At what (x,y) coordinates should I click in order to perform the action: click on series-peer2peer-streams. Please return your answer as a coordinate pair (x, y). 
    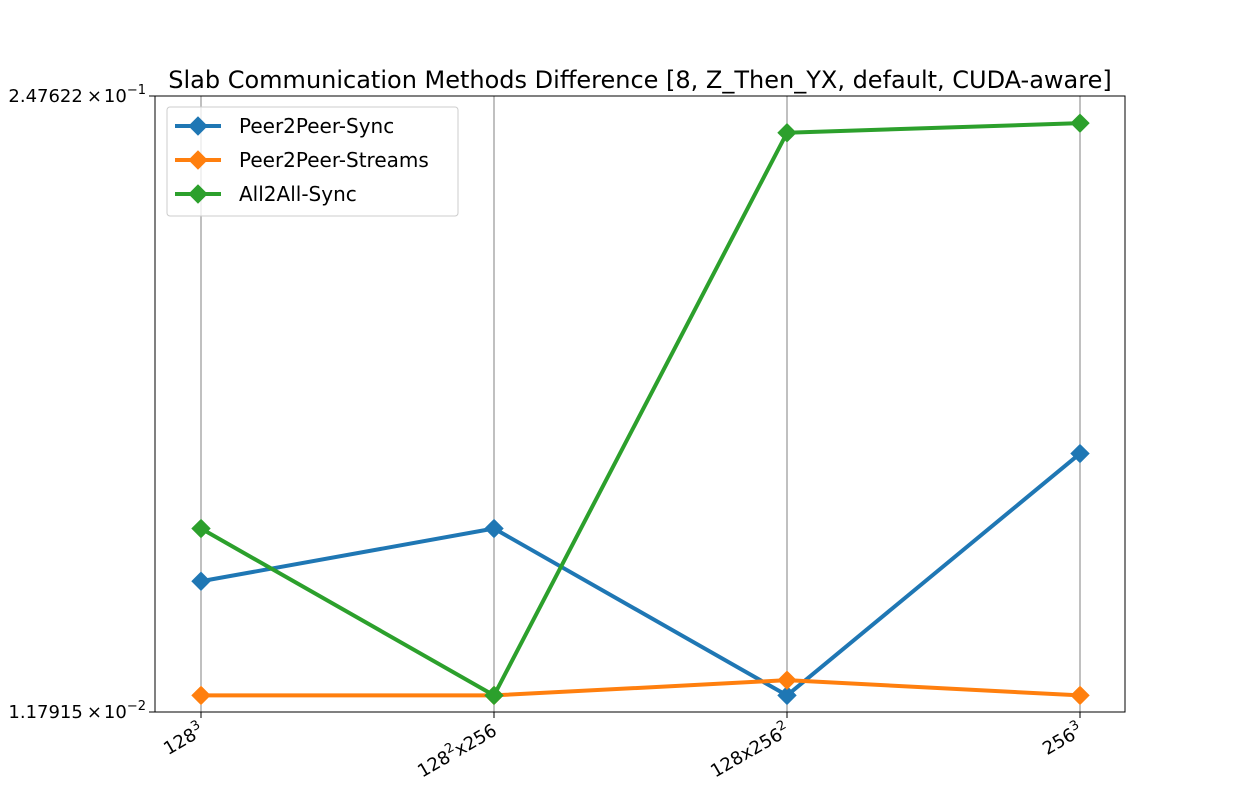
    Looking at the image, I should click on (640, 688).